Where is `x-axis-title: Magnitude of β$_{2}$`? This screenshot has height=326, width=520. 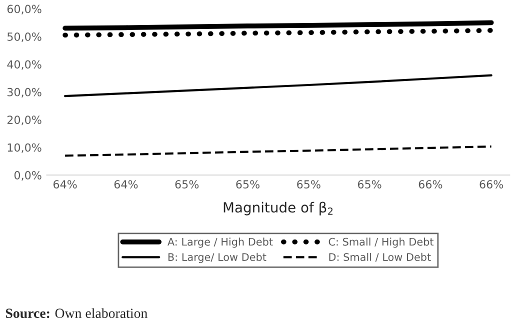
x-axis-title: Magnitude of β$_{2}$ is located at coordinates (278, 209).